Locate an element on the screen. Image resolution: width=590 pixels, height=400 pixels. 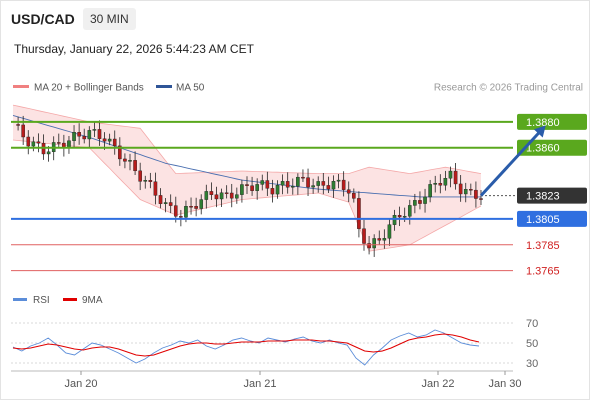
level-label: 1.3785 is located at coordinates (543, 246).